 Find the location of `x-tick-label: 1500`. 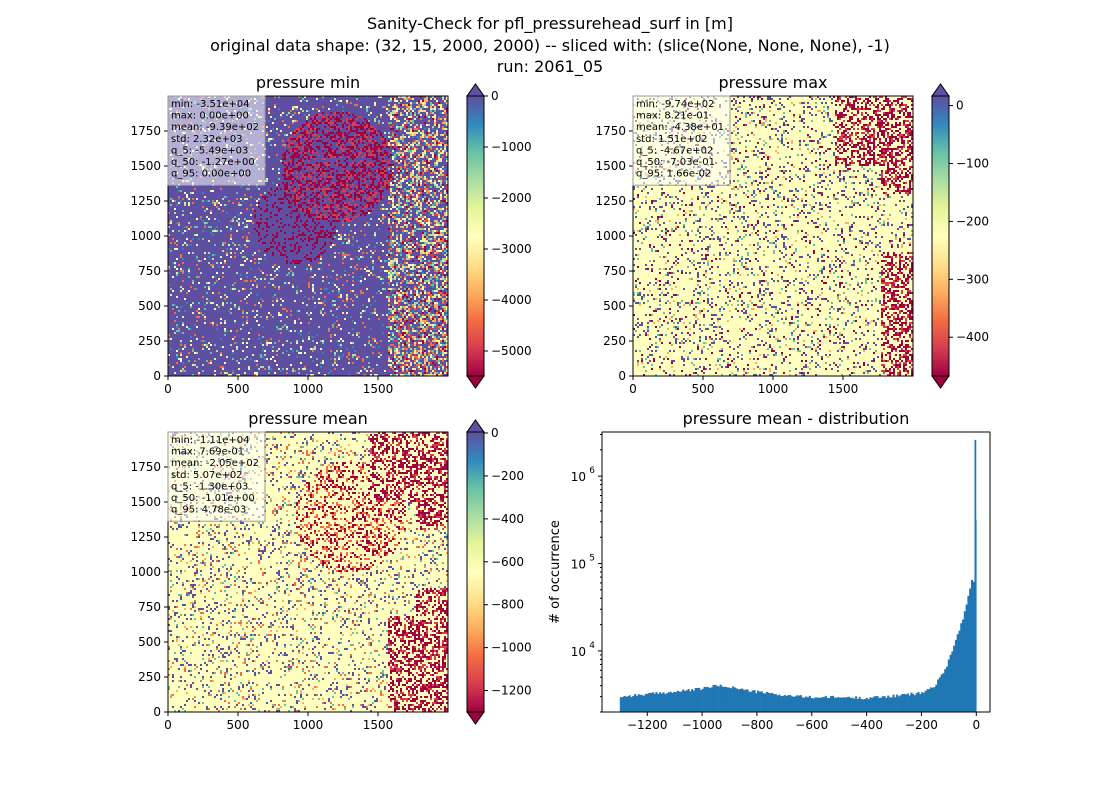

x-tick-label: 1500 is located at coordinates (843, 389).